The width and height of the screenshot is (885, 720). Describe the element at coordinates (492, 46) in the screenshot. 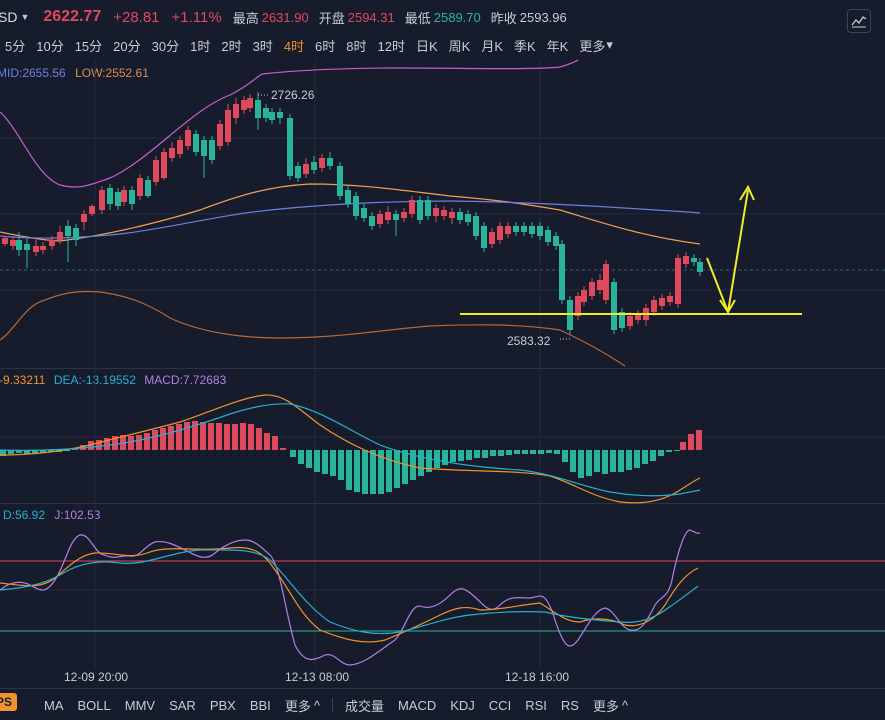

I see `timeframe-tab: 月K` at that location.